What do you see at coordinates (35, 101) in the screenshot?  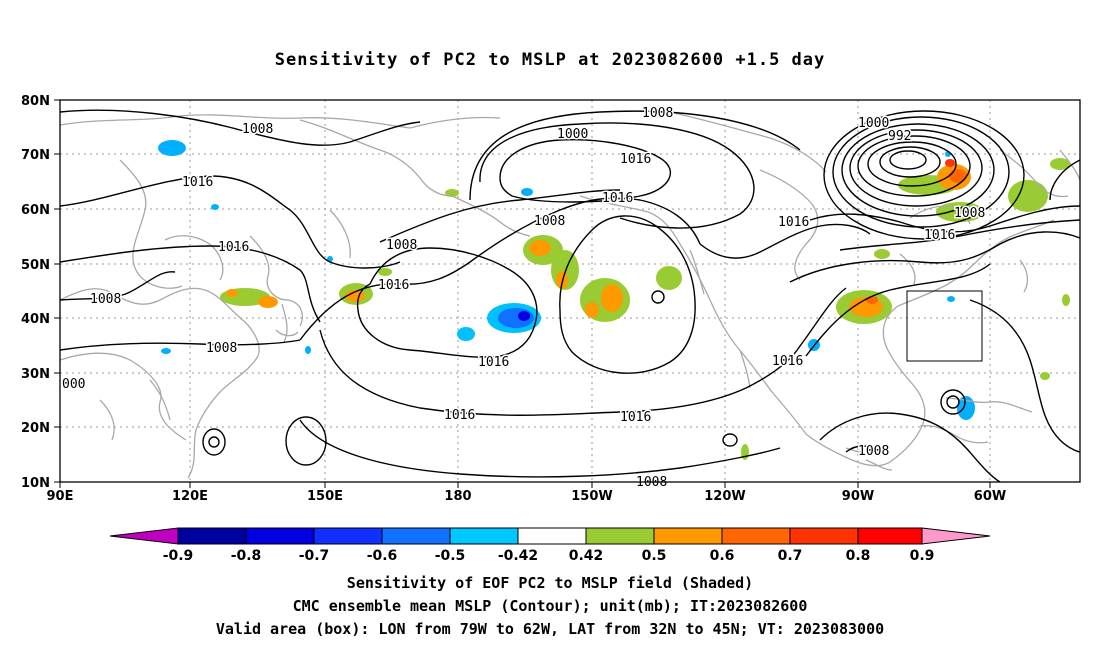 I see `lat-tick-label: 80N` at bounding box center [35, 101].